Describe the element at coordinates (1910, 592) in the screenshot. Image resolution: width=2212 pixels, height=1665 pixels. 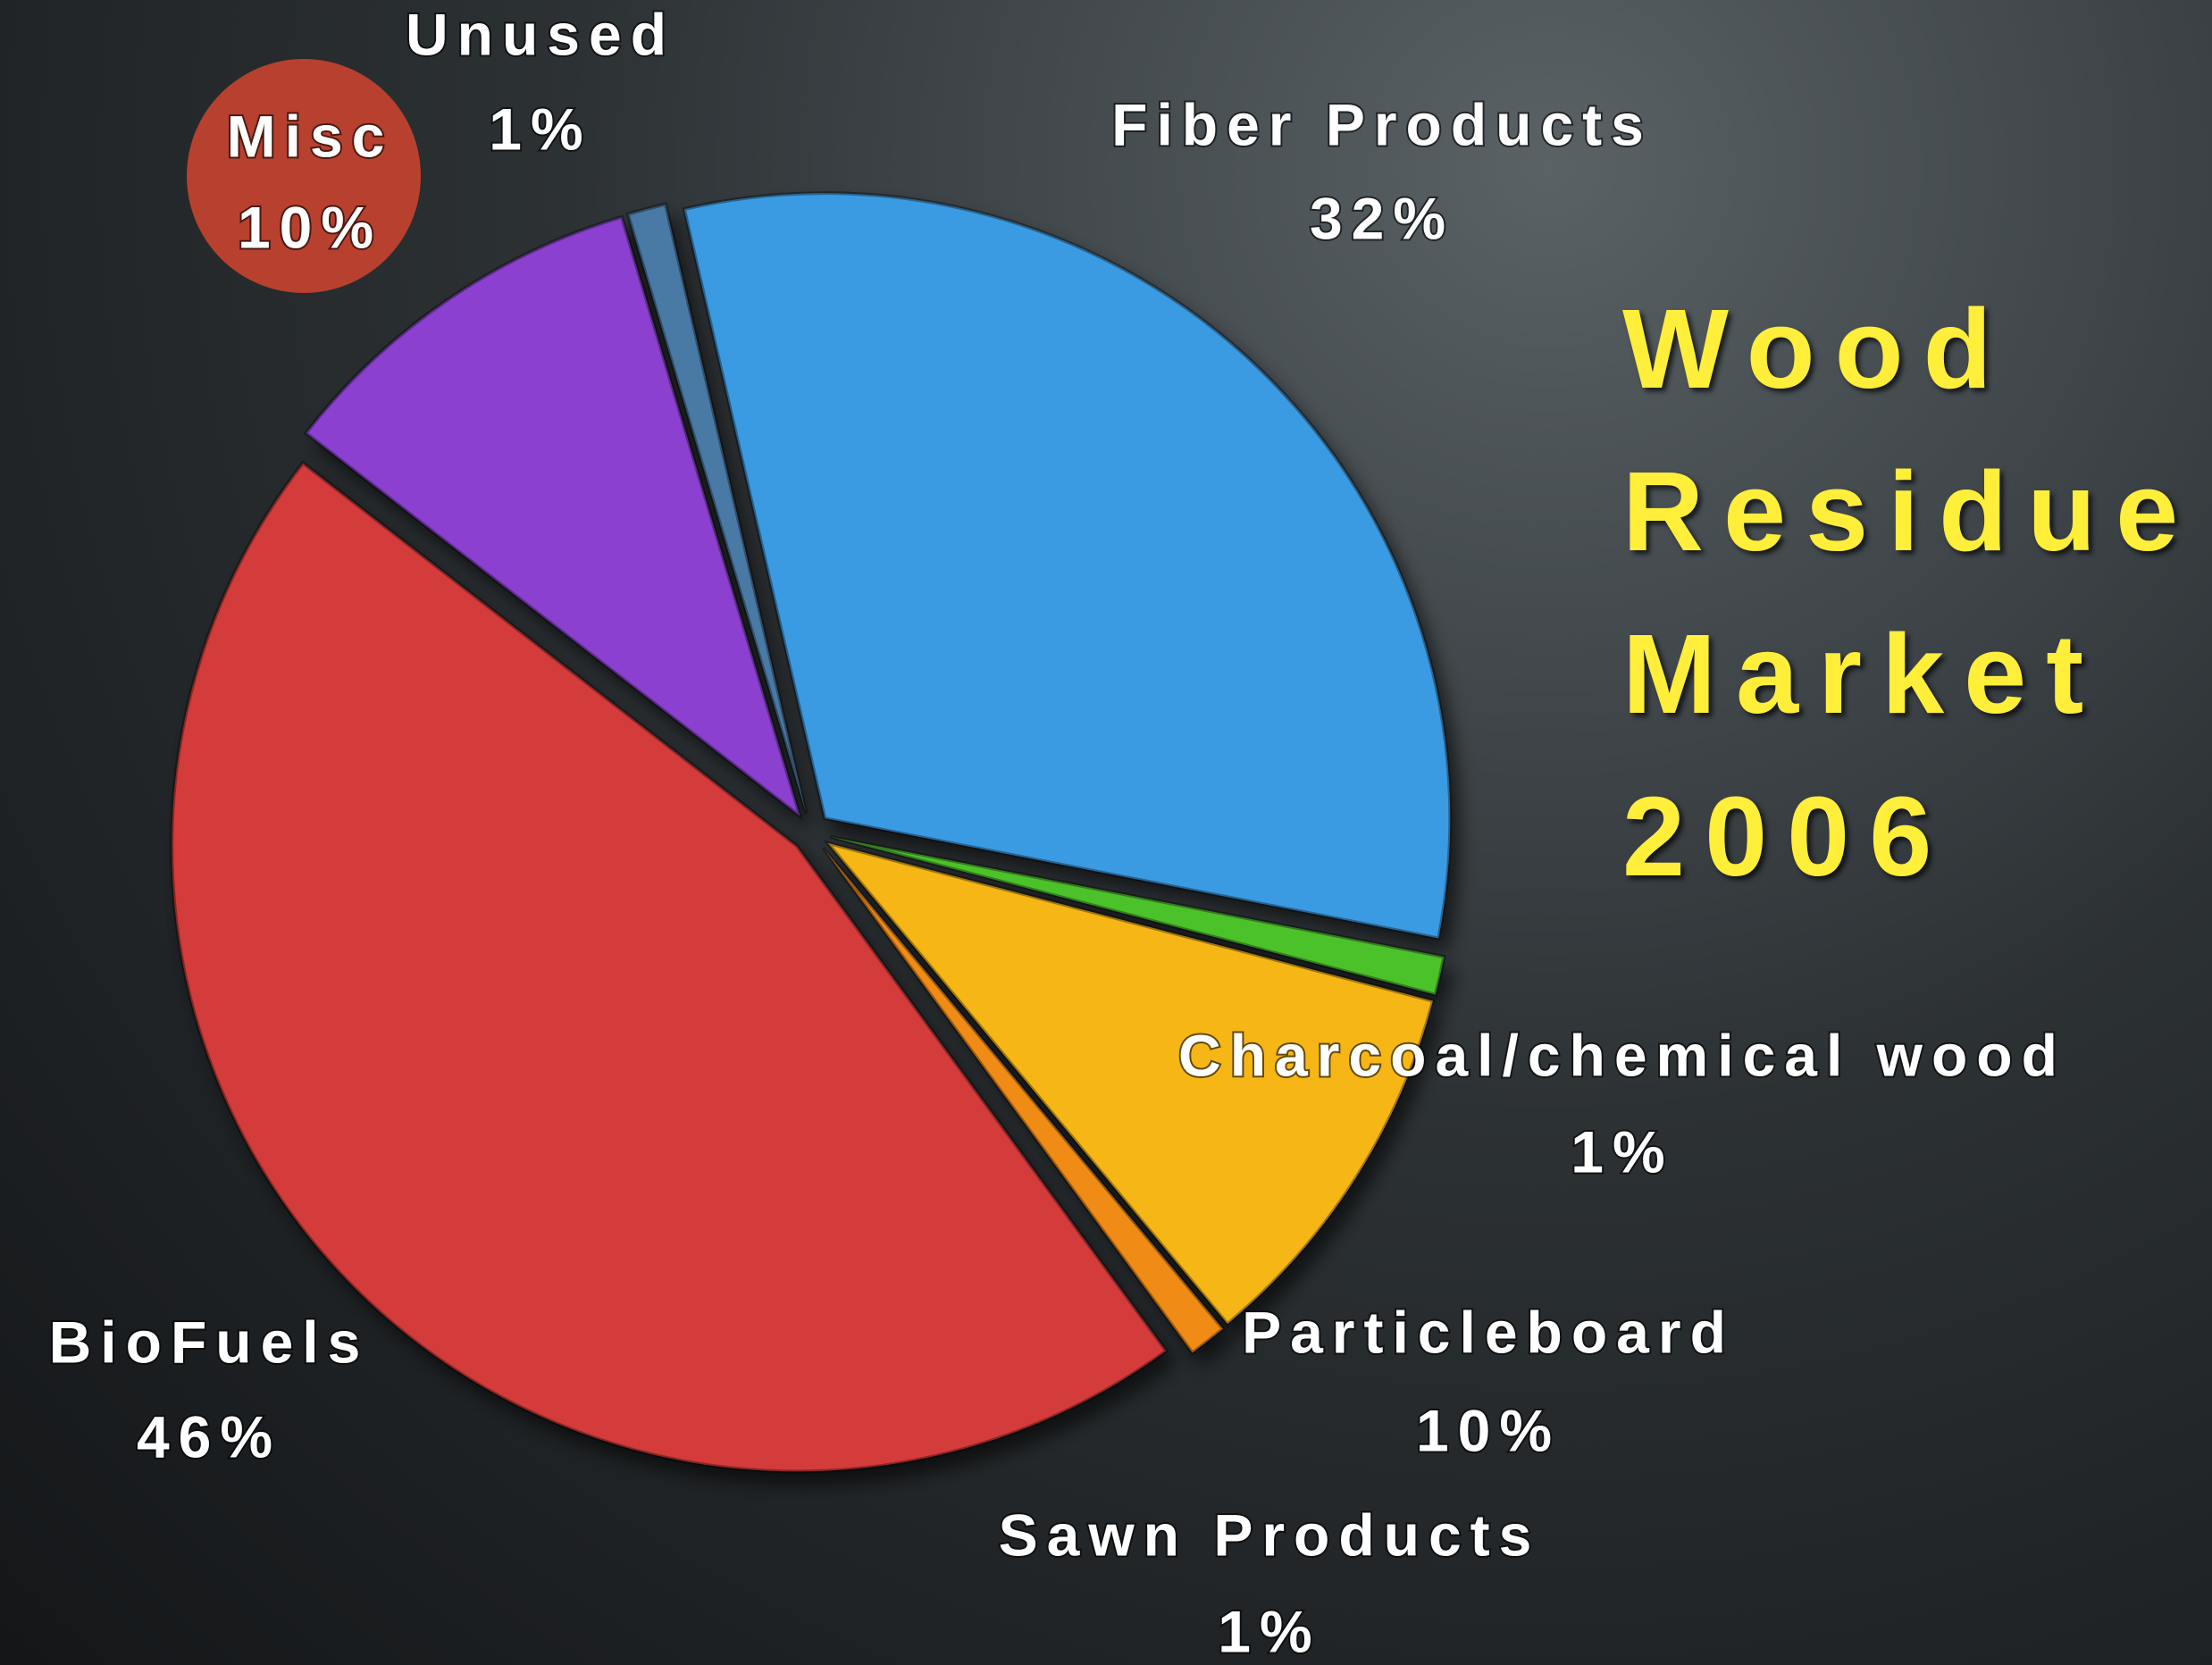
I see `chart-title: Wood Residue Market 2006` at that location.